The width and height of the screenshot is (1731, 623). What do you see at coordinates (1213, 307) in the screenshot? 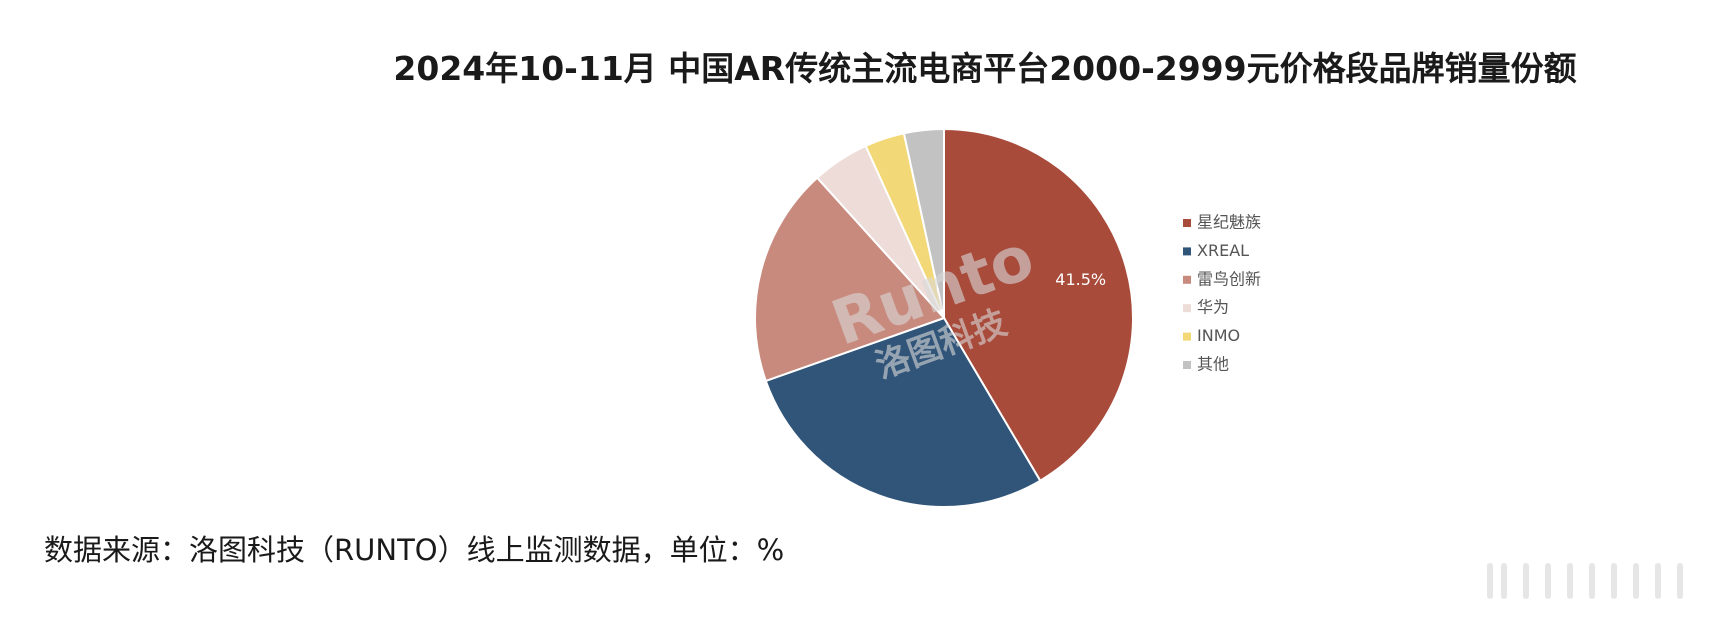
I see `legend-label: 华为` at bounding box center [1213, 307].